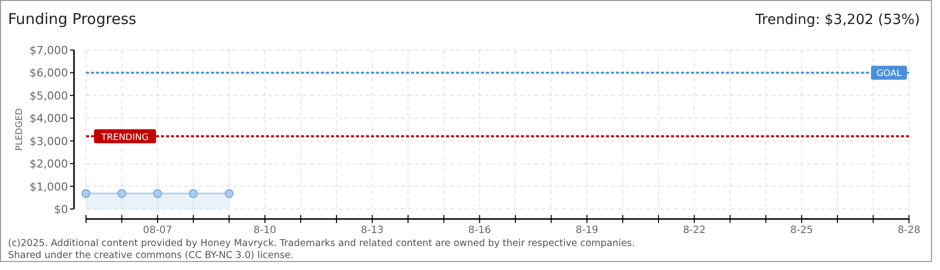 The height and width of the screenshot is (270, 940). I want to click on y-tick-label: $6,000, so click(49, 73).